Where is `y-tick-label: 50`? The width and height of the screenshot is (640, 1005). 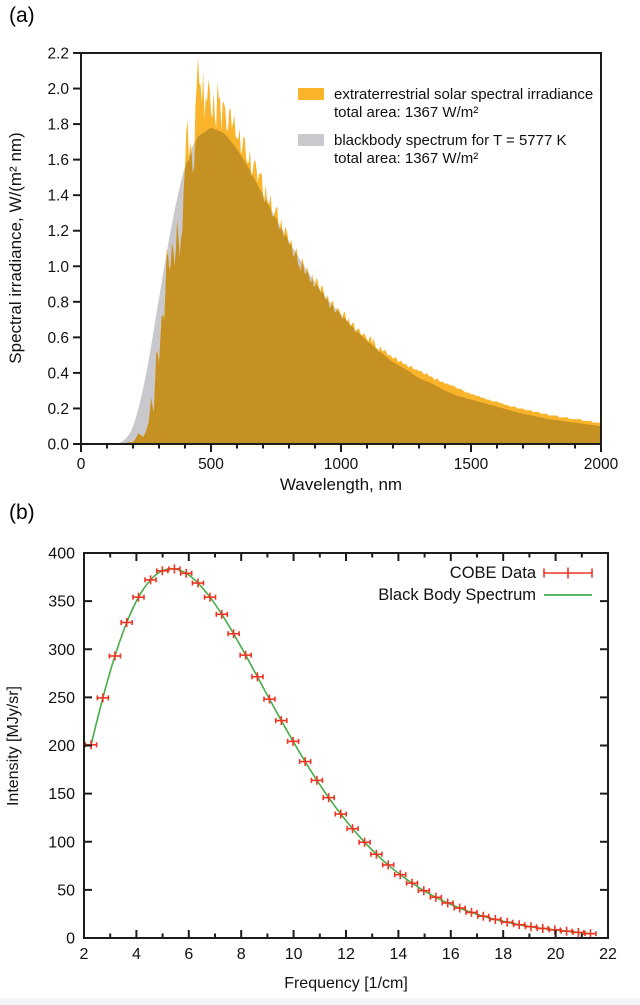
y-tick-label: 50 is located at coordinates (66, 890).